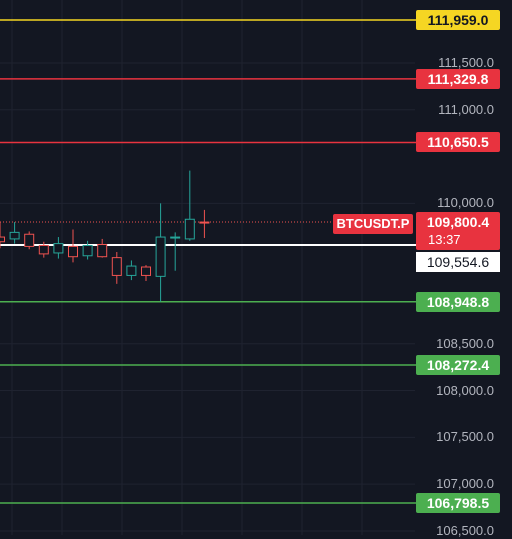 The width and height of the screenshot is (512, 539). Describe the element at coordinates (465, 390) in the screenshot. I see `axis-tick-label: 108,000.0` at that location.